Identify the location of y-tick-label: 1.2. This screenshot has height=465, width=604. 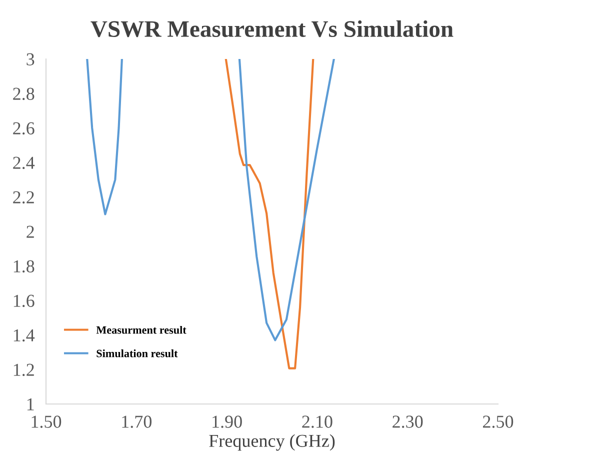
(24, 370).